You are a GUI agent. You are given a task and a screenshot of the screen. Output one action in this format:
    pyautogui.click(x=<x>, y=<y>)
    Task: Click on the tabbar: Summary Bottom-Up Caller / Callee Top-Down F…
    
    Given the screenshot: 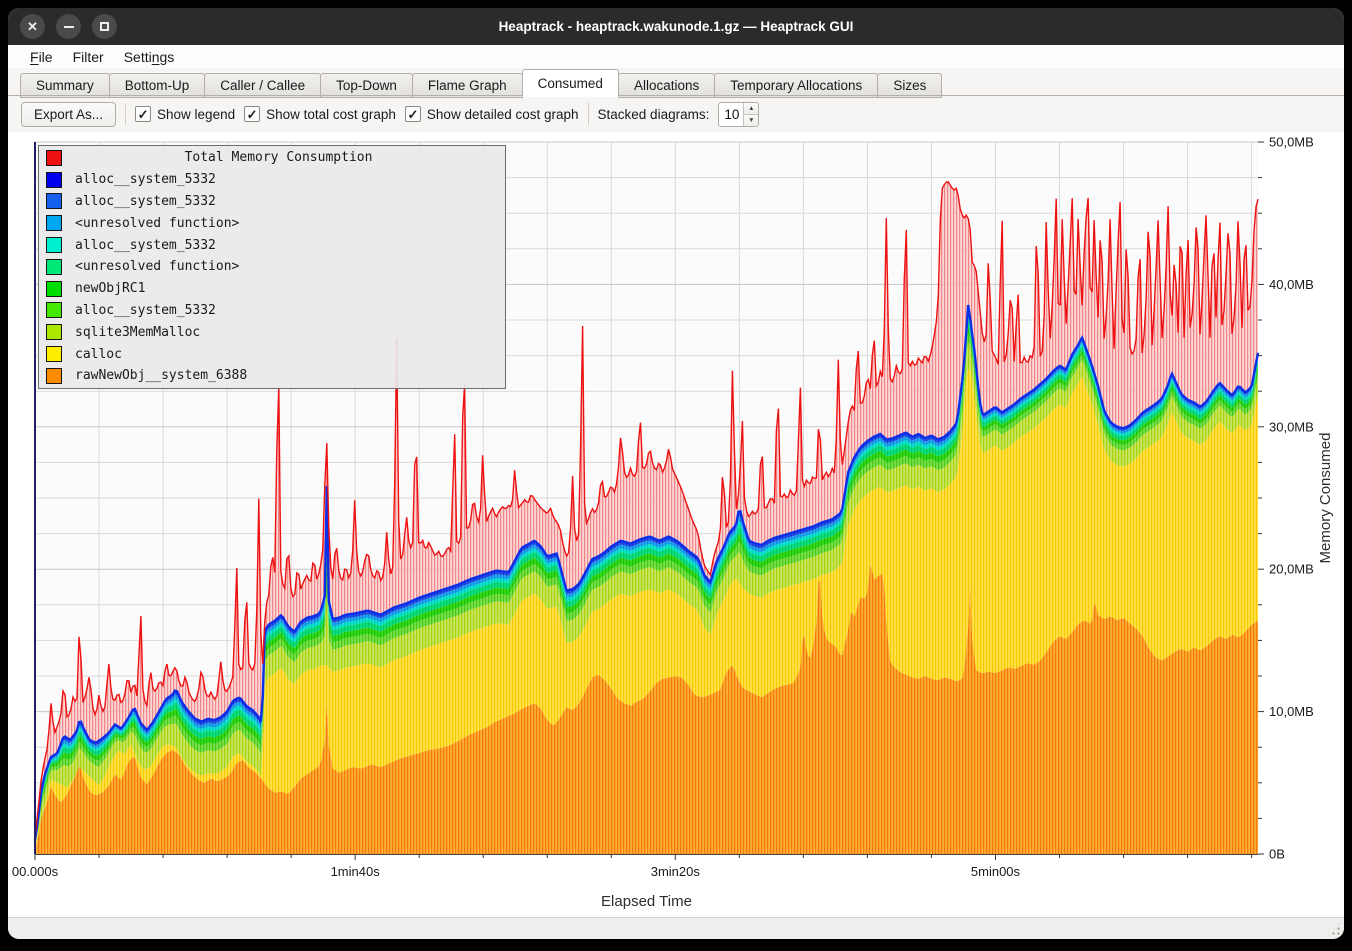 What is the action you would take?
    pyautogui.click(x=676, y=83)
    